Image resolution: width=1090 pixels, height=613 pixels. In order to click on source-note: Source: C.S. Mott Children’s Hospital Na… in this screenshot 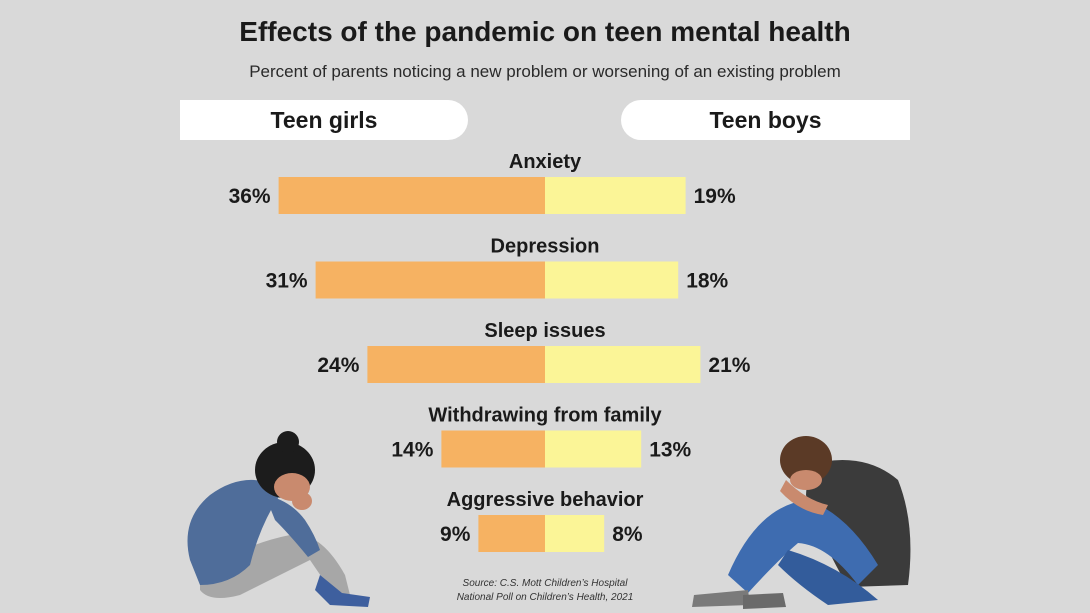, I will do `click(545, 591)`.